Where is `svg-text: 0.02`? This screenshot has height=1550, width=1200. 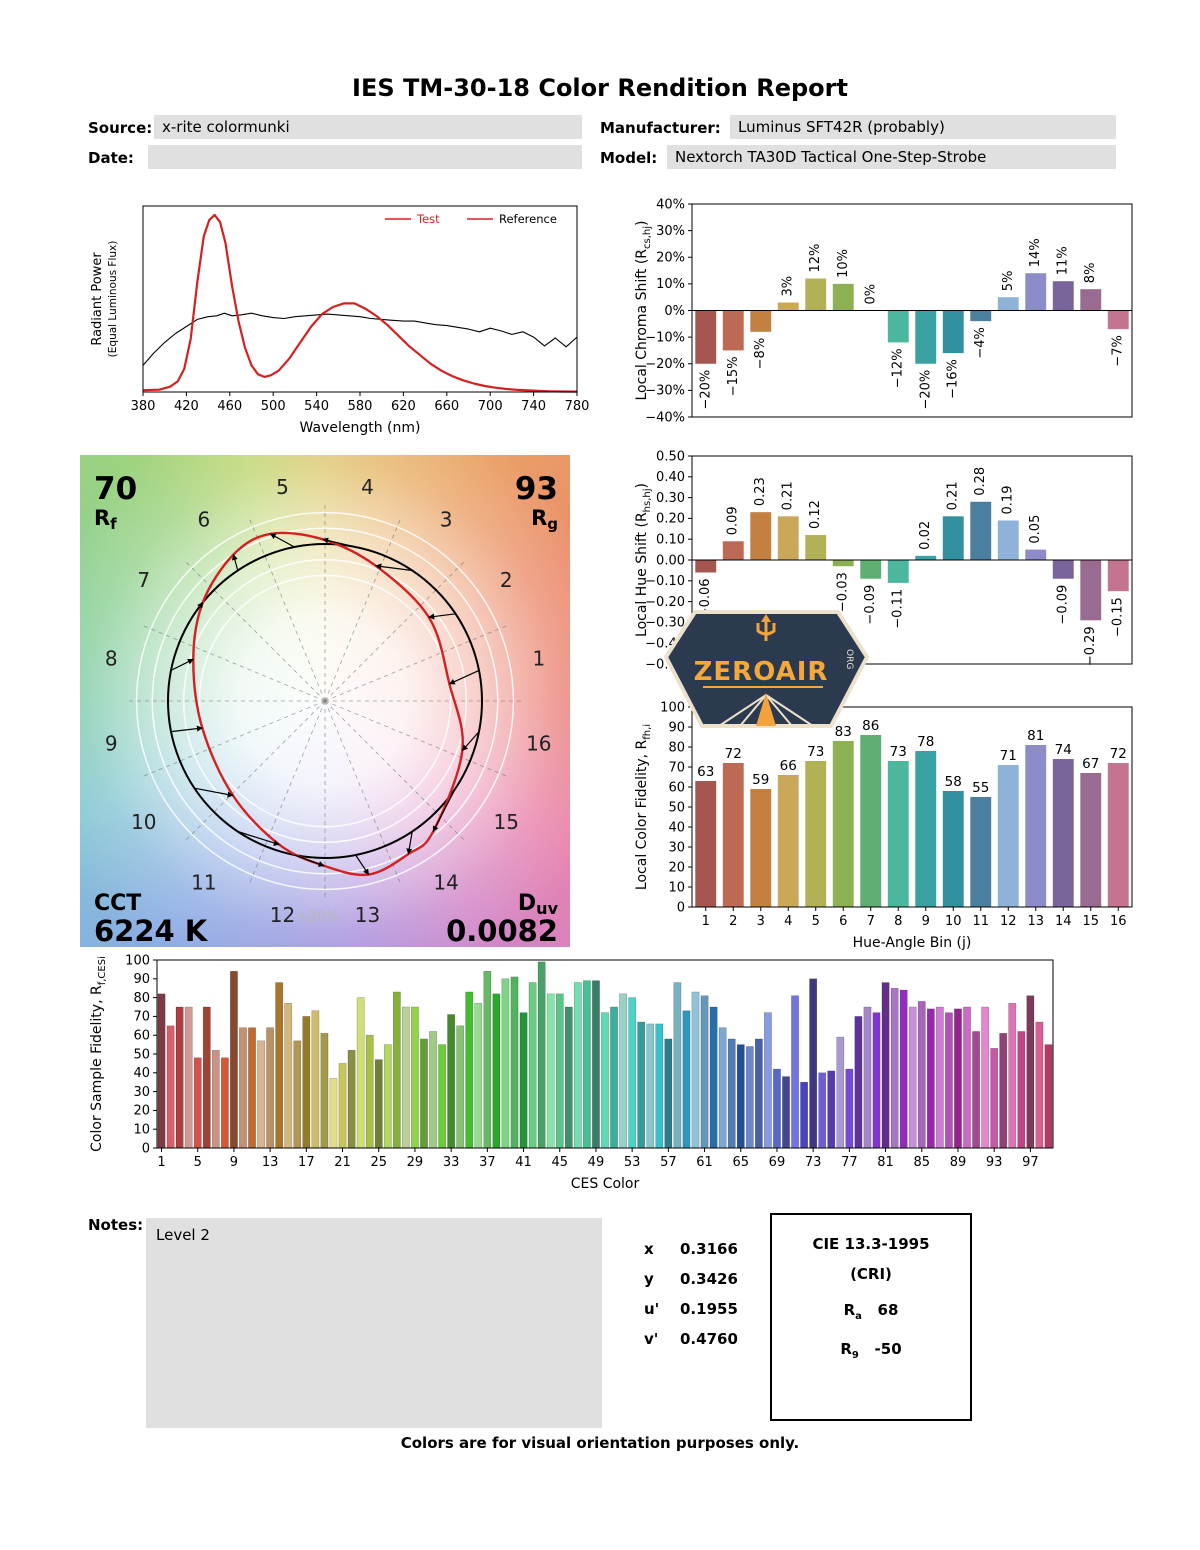
svg-text: 0.02 is located at coordinates (925, 535).